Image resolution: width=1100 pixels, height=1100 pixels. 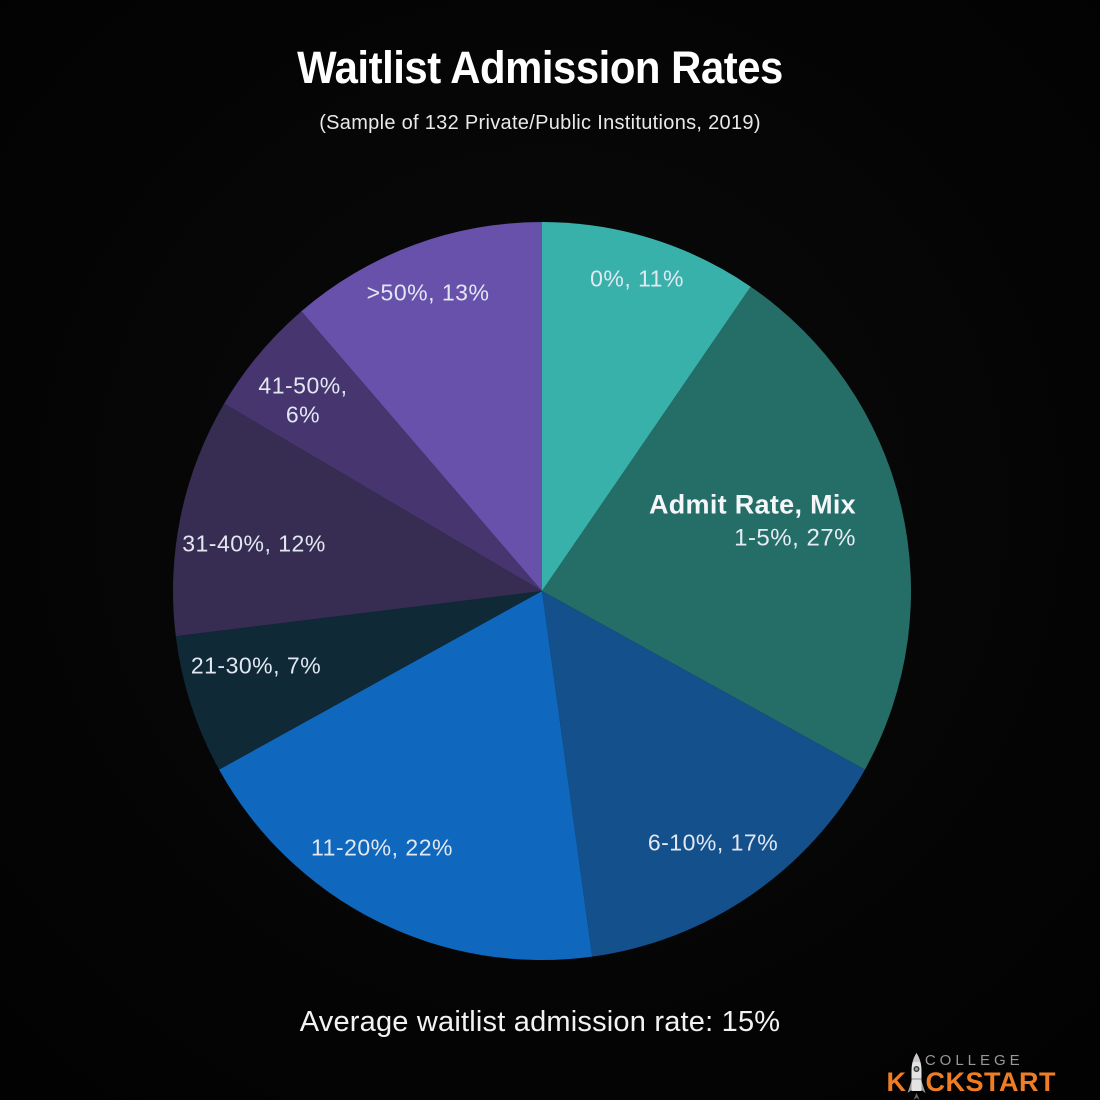 What do you see at coordinates (382, 847) in the screenshot?
I see `slice-label-11-20pct: 11-20%, 22%` at bounding box center [382, 847].